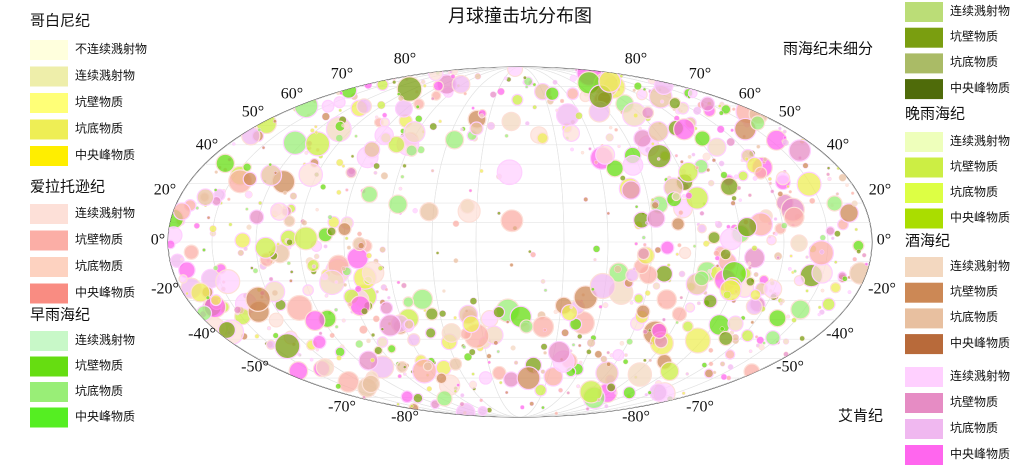 The height and width of the screenshot is (467, 1024). I want to click on latitude-label: 50°, so click(790, 112).